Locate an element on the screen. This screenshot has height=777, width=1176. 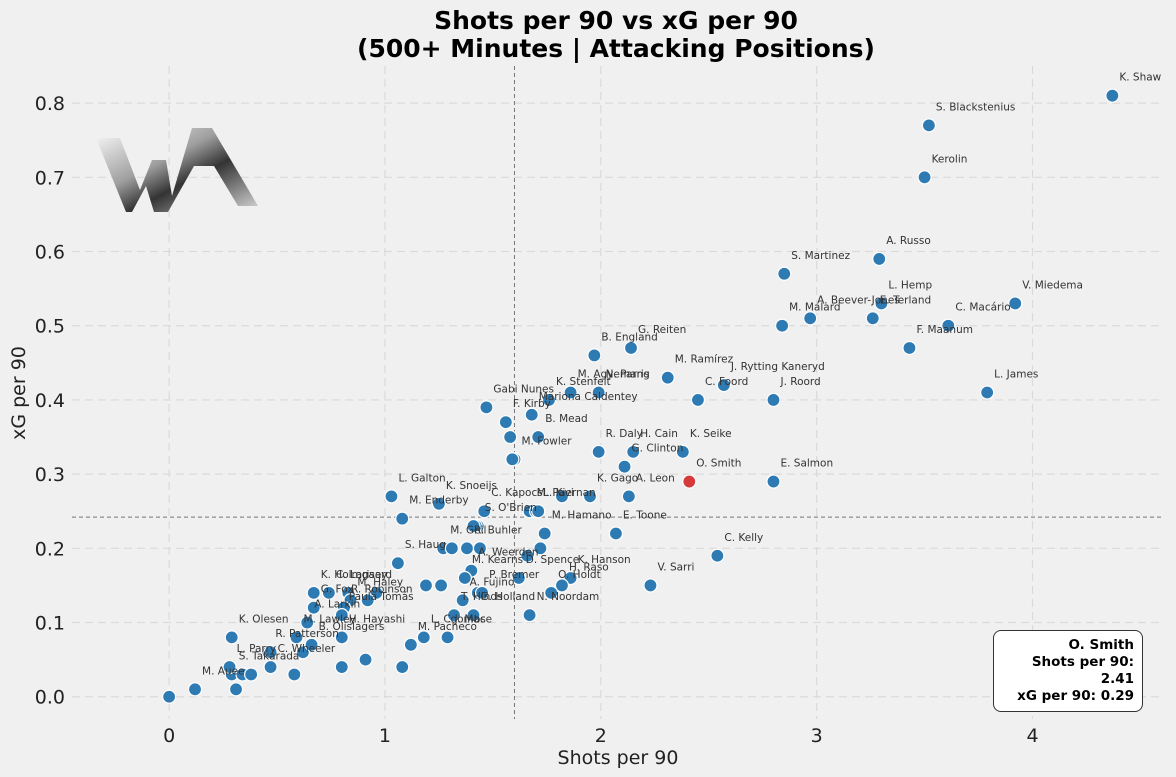
y-tick-label: 0.6 is located at coordinates (50, 253).